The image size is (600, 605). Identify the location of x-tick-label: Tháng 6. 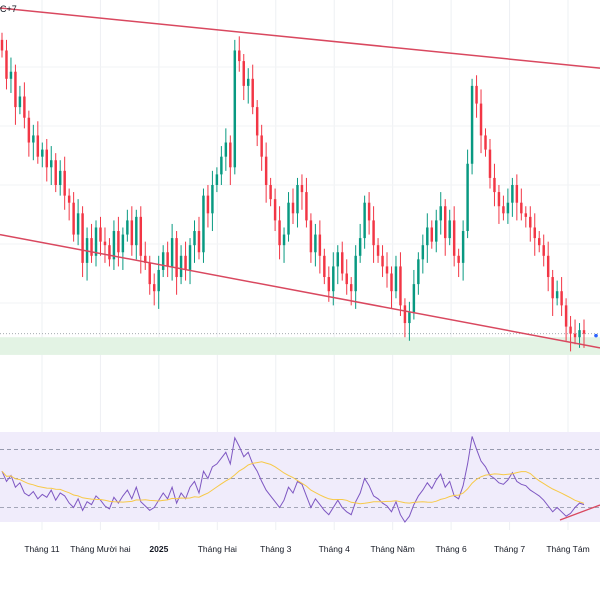
(451, 549).